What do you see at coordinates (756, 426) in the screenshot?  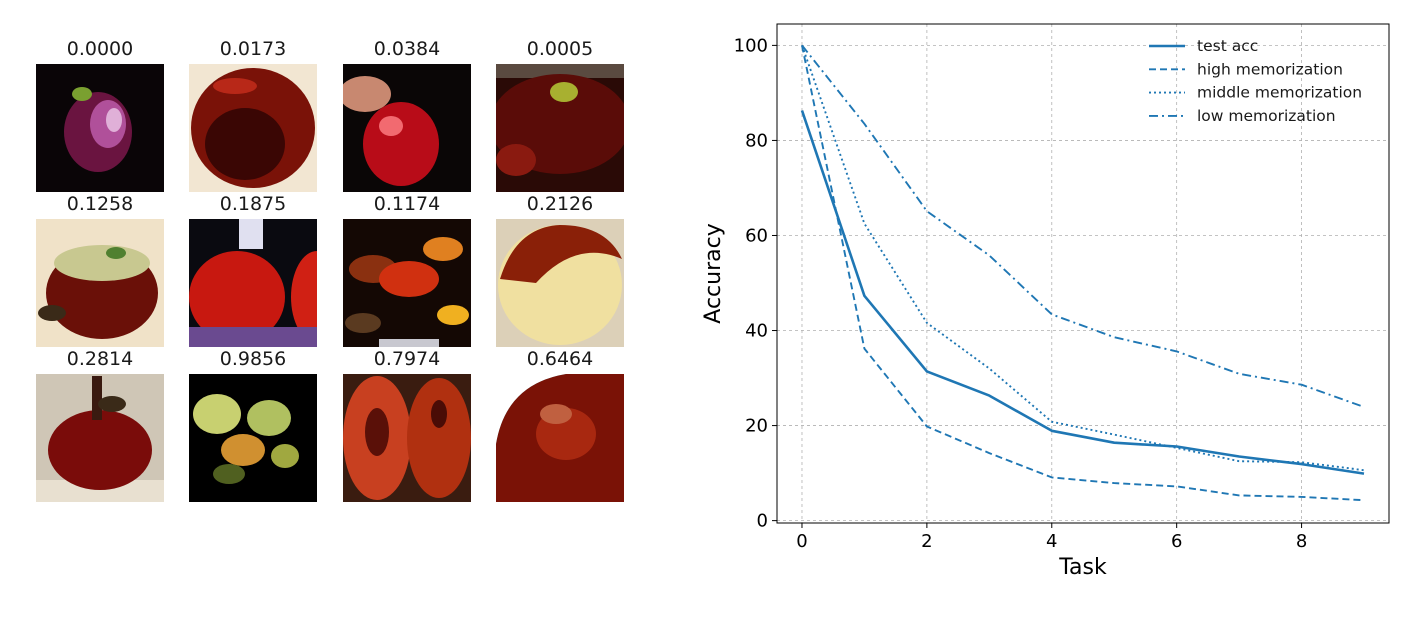 I see `y-tick-label: 20` at bounding box center [756, 426].